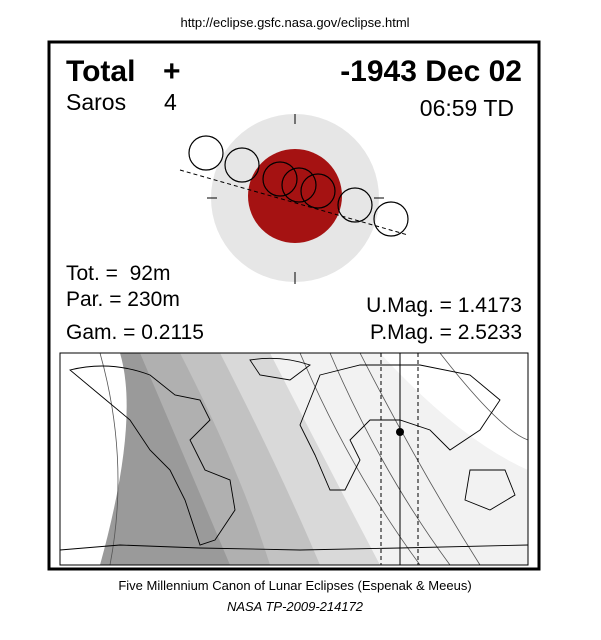 This screenshot has width=601, height=640. I want to click on type-marker: +, so click(172, 71).